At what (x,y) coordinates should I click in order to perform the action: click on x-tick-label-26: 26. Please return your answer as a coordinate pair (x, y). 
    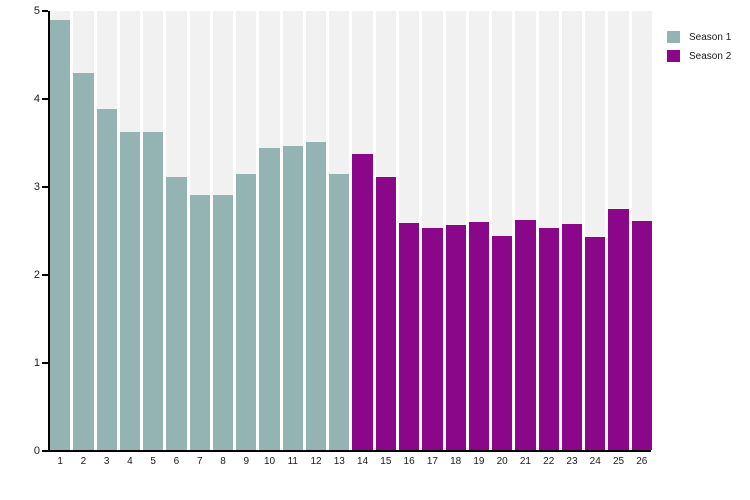
    Looking at the image, I should click on (642, 461).